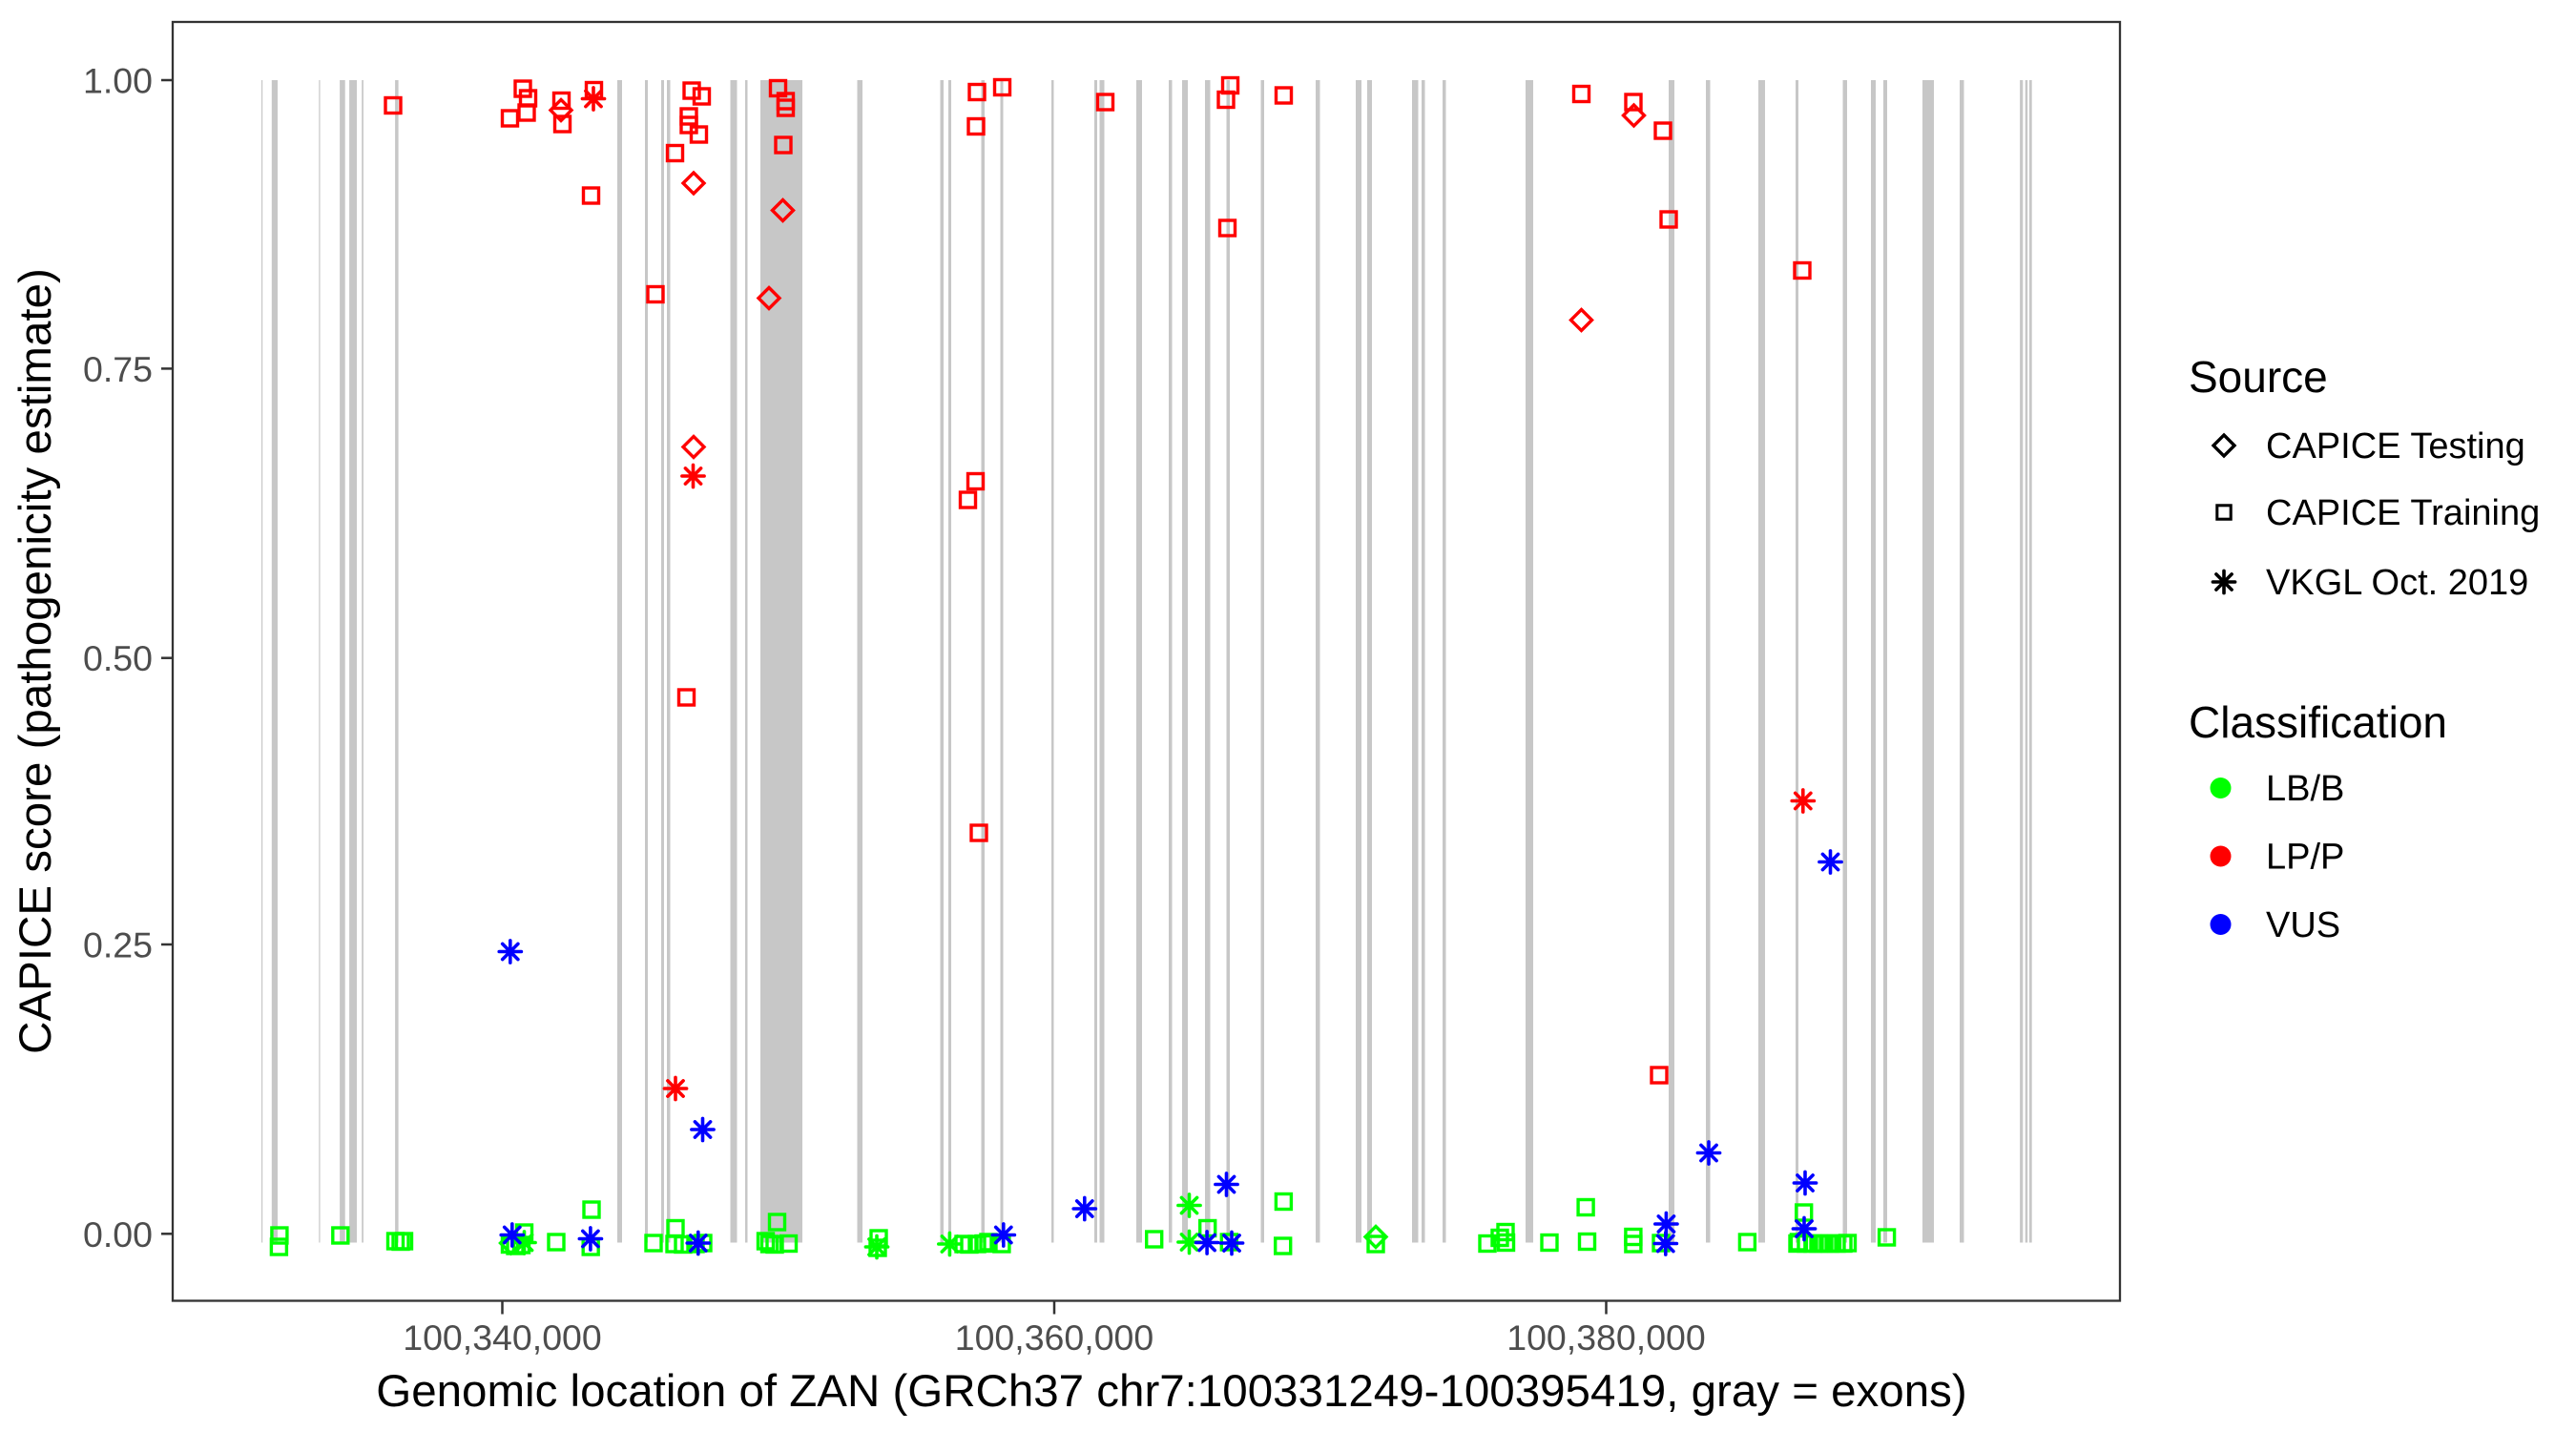 The image size is (2576, 1431). What do you see at coordinates (118, 945) in the screenshot?
I see `svg-text: 0.25` at bounding box center [118, 945].